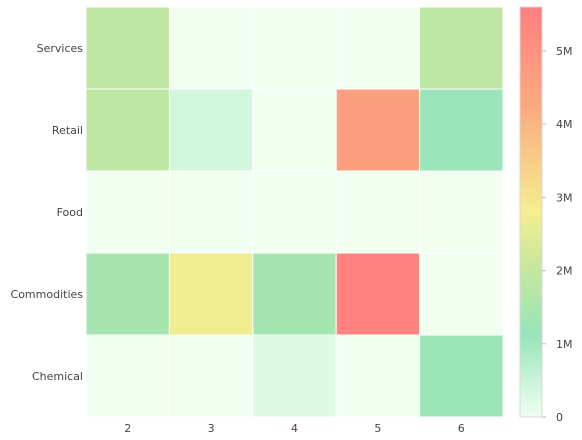 The height and width of the screenshot is (440, 582). Describe the element at coordinates (546, 215) in the screenshot. I see `colorbar: 0 1M 2M 3M 4M 5M` at that location.